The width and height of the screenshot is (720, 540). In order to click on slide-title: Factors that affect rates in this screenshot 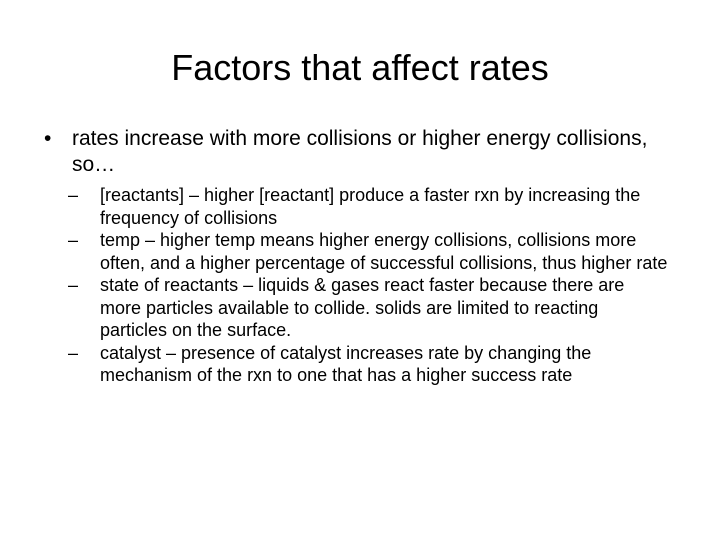, I will do `click(360, 67)`.